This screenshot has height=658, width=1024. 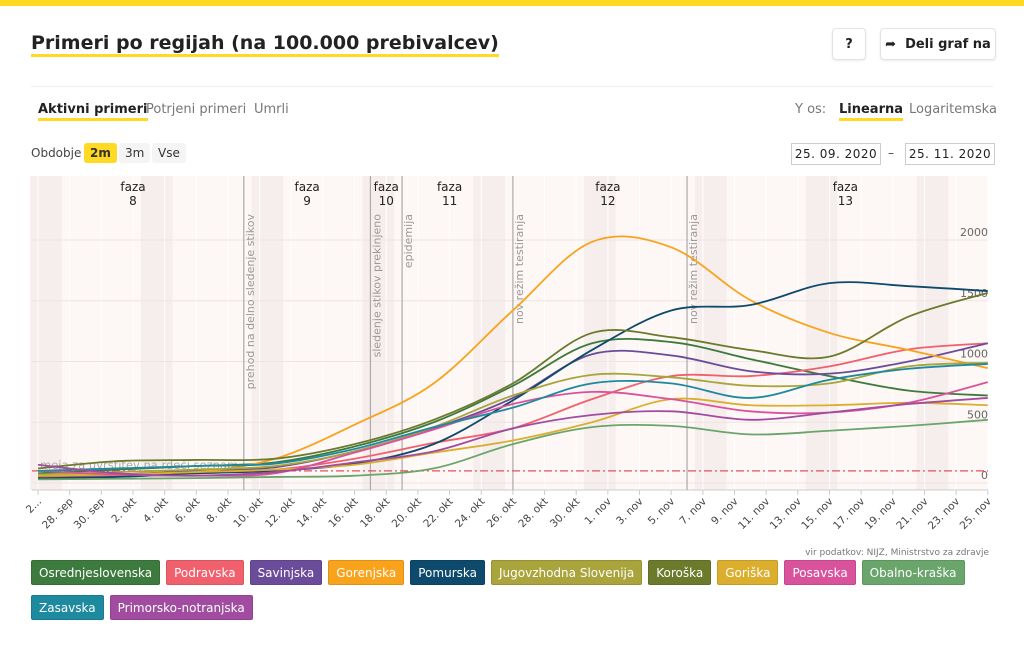 What do you see at coordinates (438, 513) in the screenshot?
I see `x-tick-label: 22. okt` at bounding box center [438, 513].